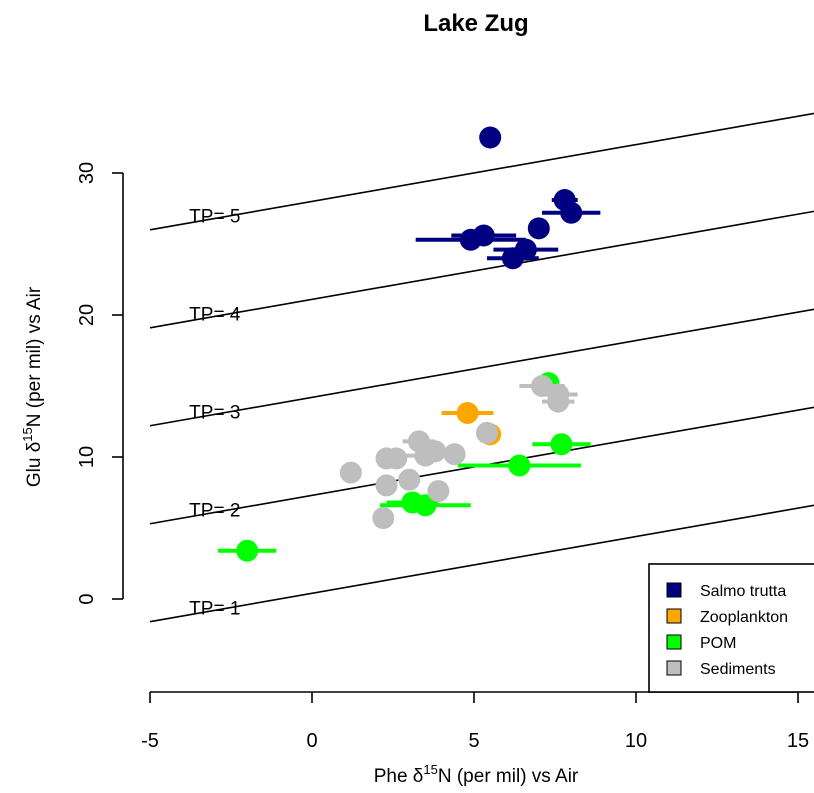 The width and height of the screenshot is (814, 793). What do you see at coordinates (214, 217) in the screenshot?
I see `trophic-label-5: TP= 5` at bounding box center [214, 217].